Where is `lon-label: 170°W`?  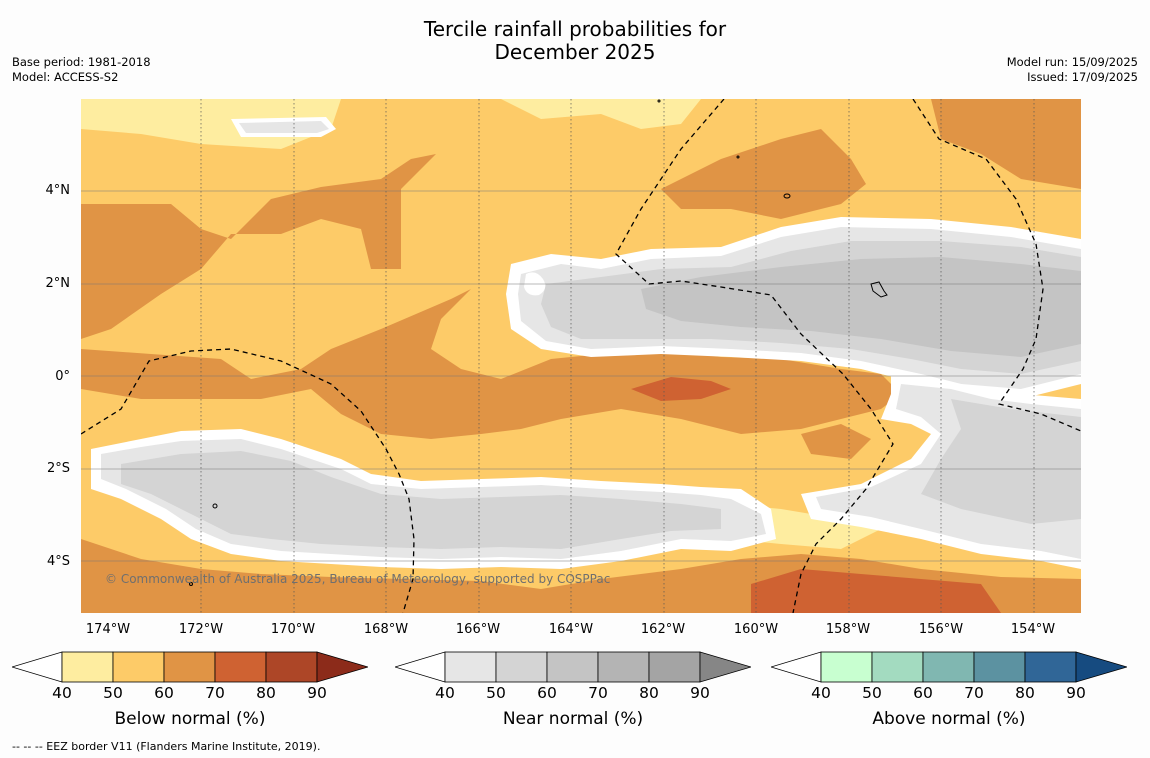 lon-label: 170°W is located at coordinates (293, 629).